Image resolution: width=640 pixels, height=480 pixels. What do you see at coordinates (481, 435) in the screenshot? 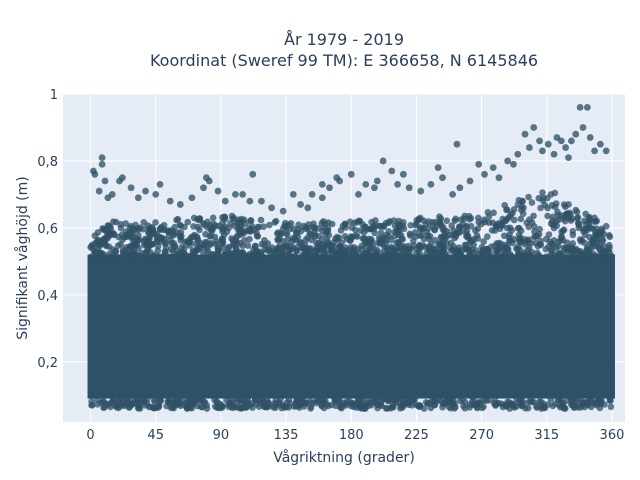
I see `x-tick-label: 270` at bounding box center [481, 435].